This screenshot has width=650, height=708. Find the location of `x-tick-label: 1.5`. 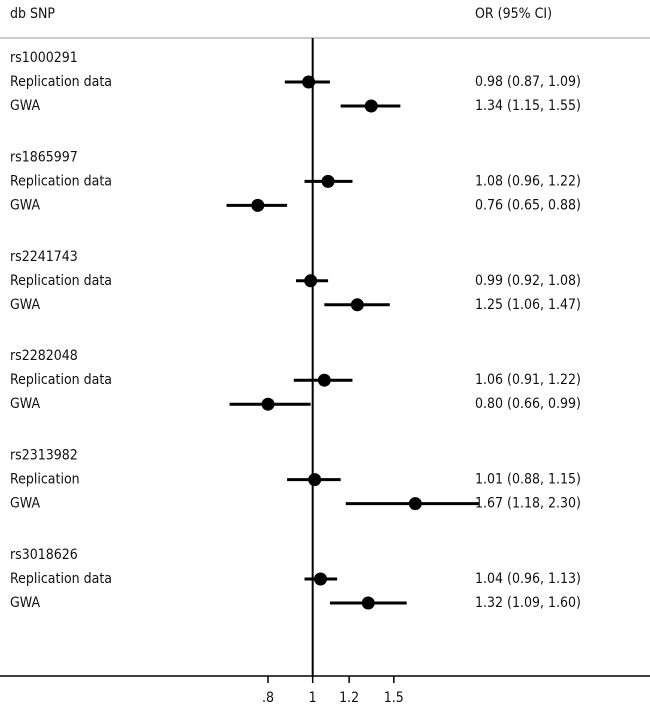

x-tick-label: 1.5 is located at coordinates (394, 698).